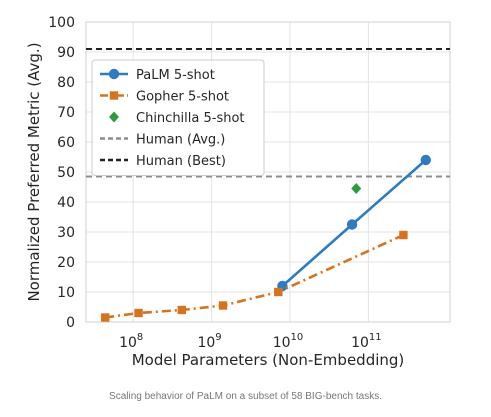 This screenshot has height=417, width=491. Describe the element at coordinates (190, 118) in the screenshot. I see `legend-label: Chinchilla 5-shot` at that location.